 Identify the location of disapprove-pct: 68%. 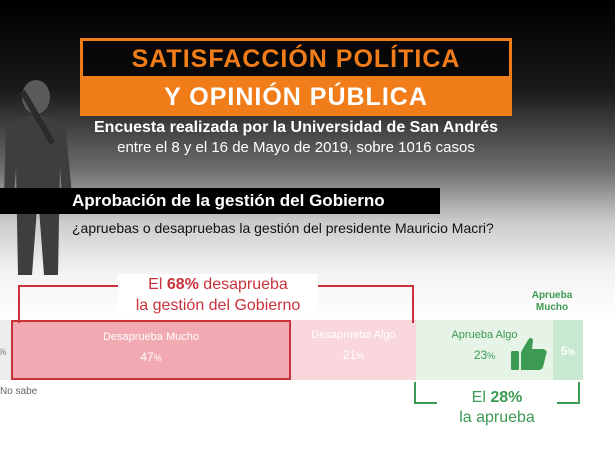
(182, 284).